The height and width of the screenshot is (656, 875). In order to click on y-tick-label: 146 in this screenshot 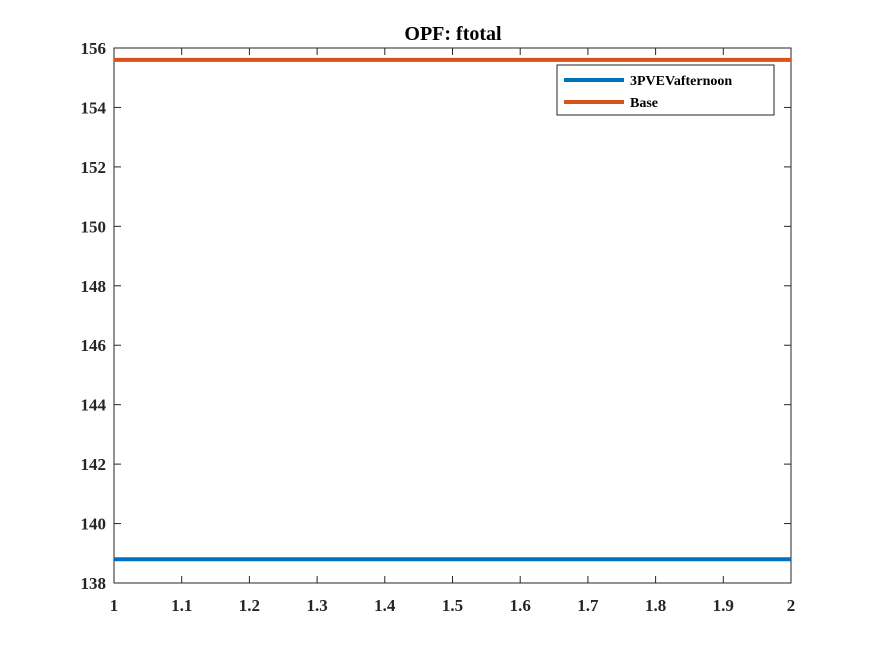, I will do `click(94, 345)`.